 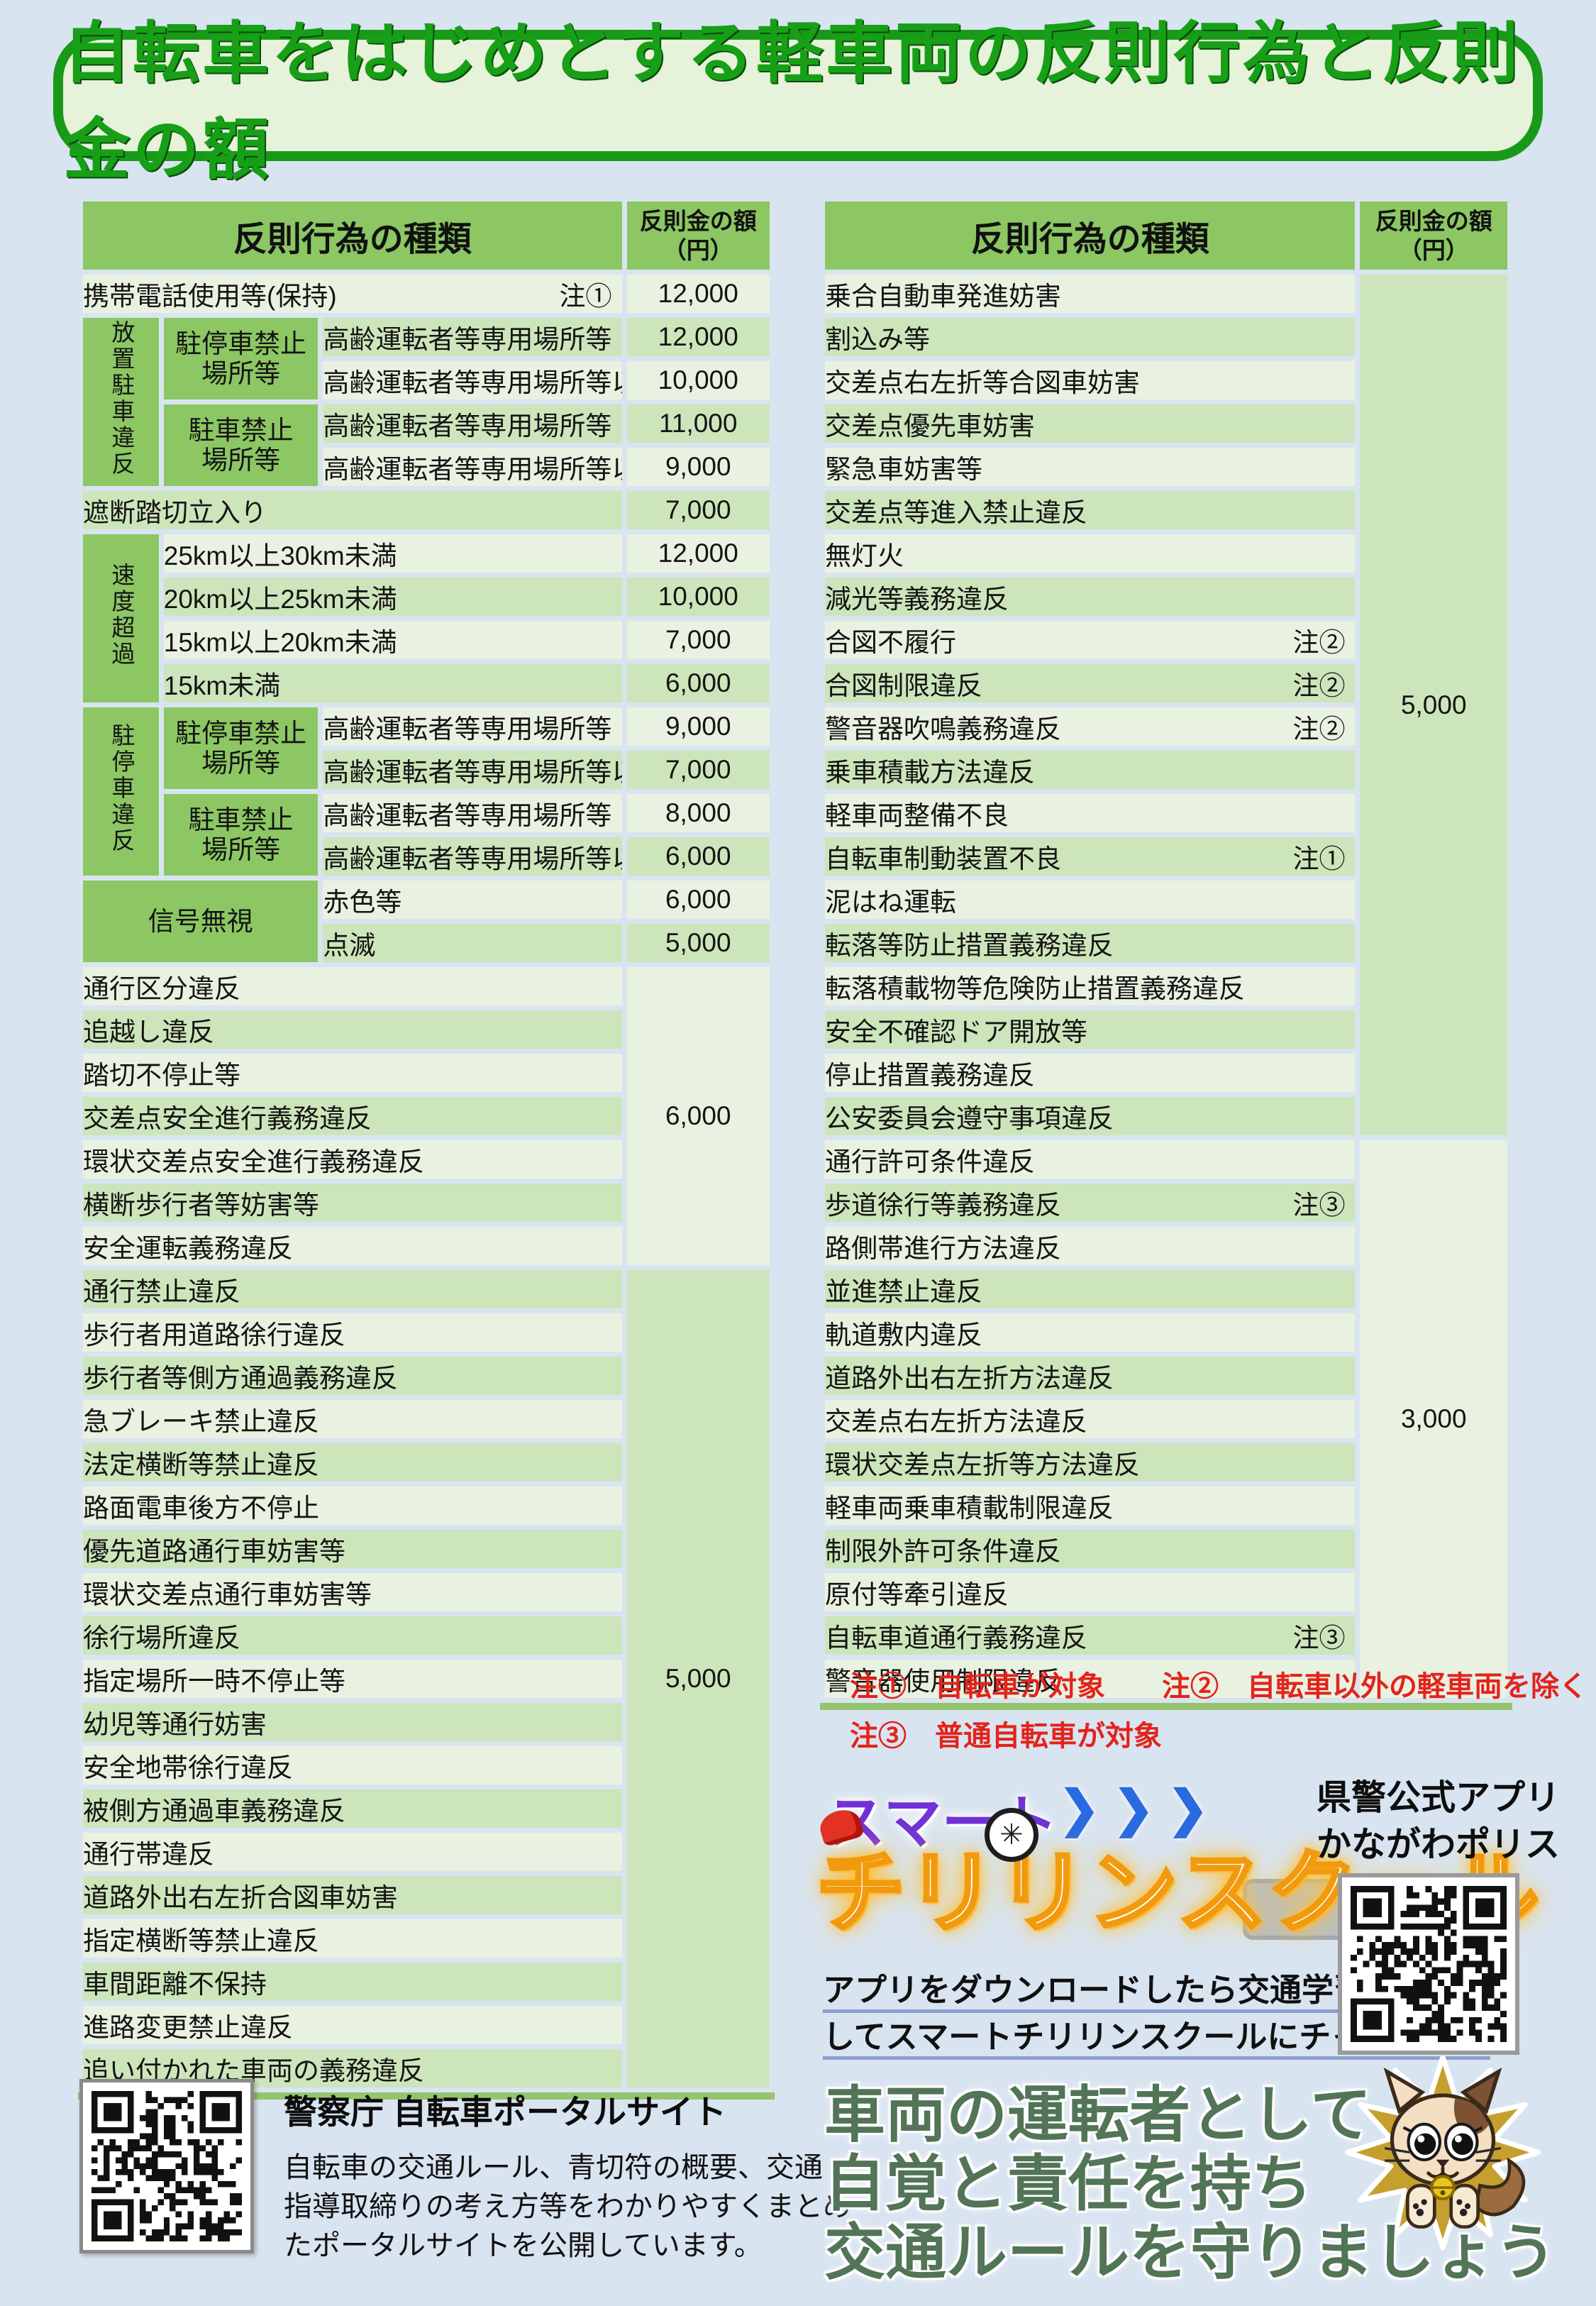 What do you see at coordinates (553, 2167) in the screenshot?
I see `portal-description-line: 自転車の交通ルール、青切符の概要、交通` at bounding box center [553, 2167].